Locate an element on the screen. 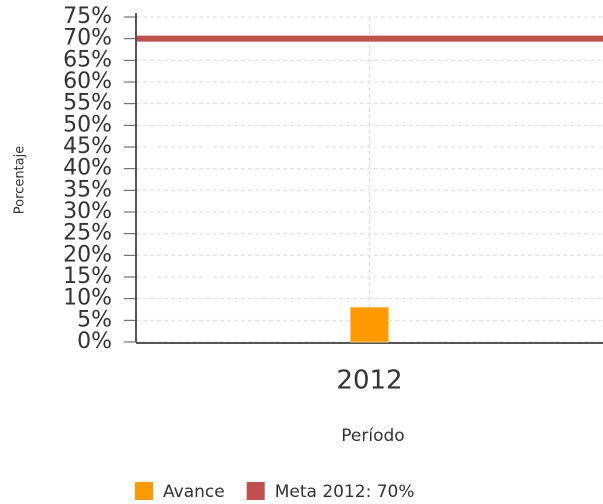 This screenshot has width=603, height=504. y-tick-label: 25% is located at coordinates (87, 233).